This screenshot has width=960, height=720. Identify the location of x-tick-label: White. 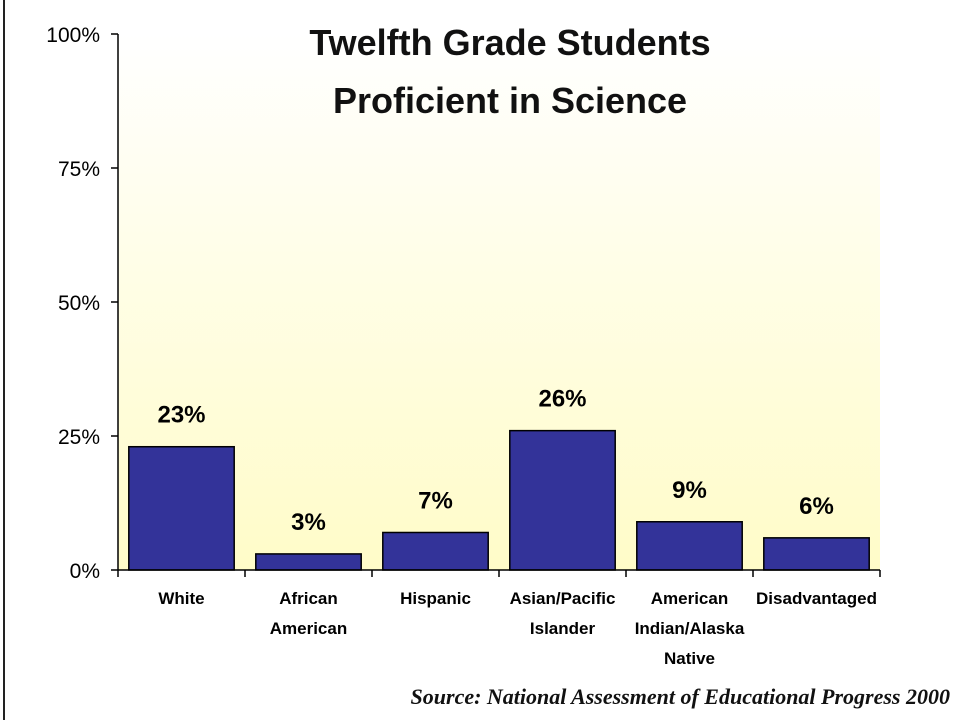
(181, 598).